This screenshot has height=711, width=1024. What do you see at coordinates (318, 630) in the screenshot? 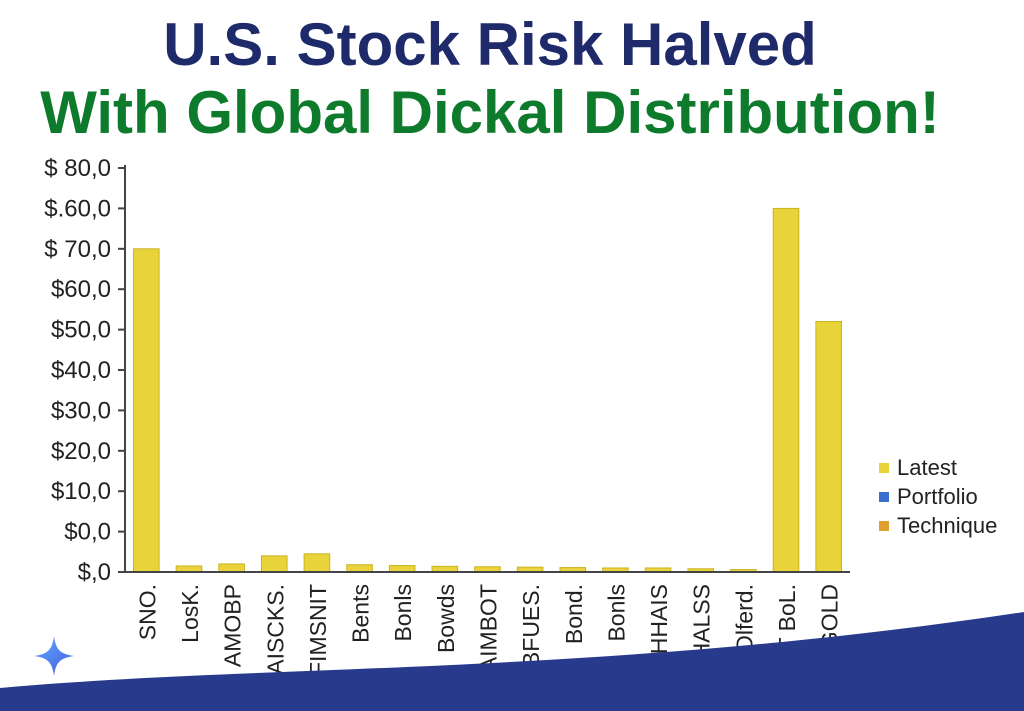
I see `x-tick-label: FIMSNIT` at bounding box center [318, 630].